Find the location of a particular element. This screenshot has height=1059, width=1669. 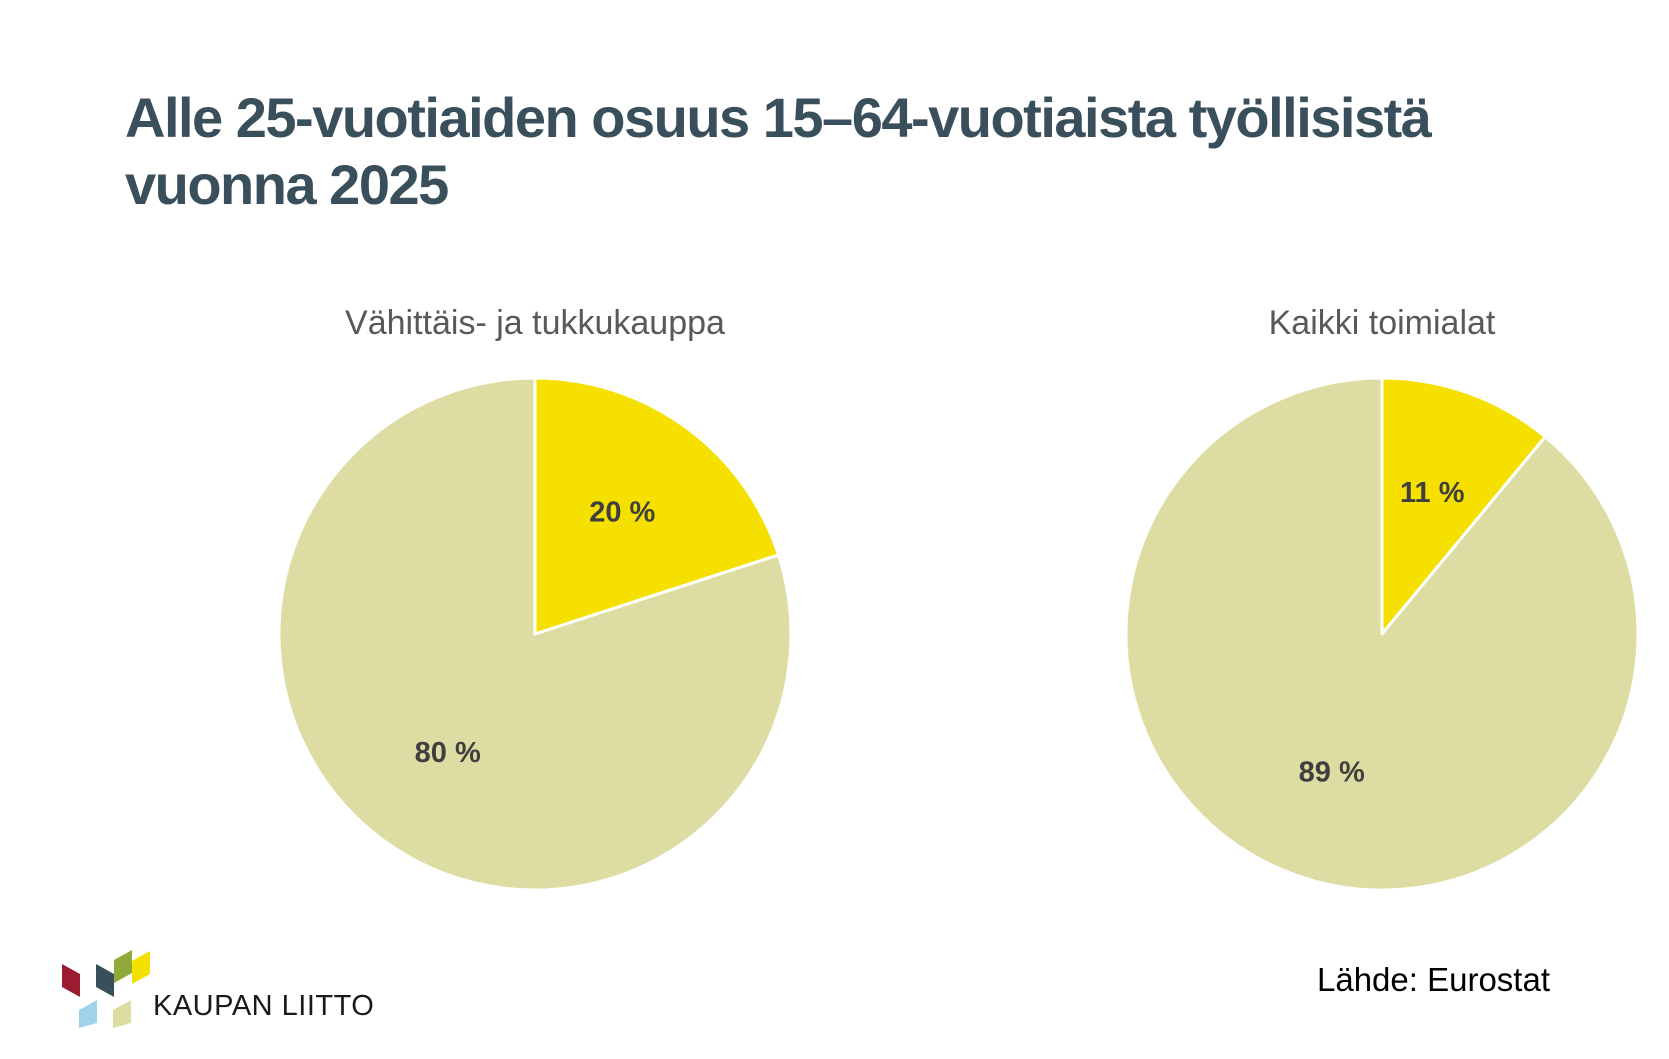

logo-text: KAUPAN LIITTO is located at coordinates (264, 1006).